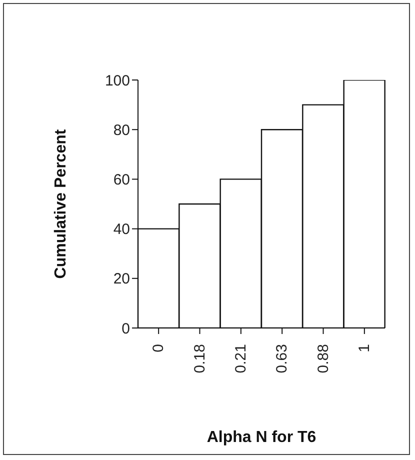 This screenshot has height=460, width=415. What do you see at coordinates (159, 348) in the screenshot?
I see `x-tick-label: 0` at bounding box center [159, 348].